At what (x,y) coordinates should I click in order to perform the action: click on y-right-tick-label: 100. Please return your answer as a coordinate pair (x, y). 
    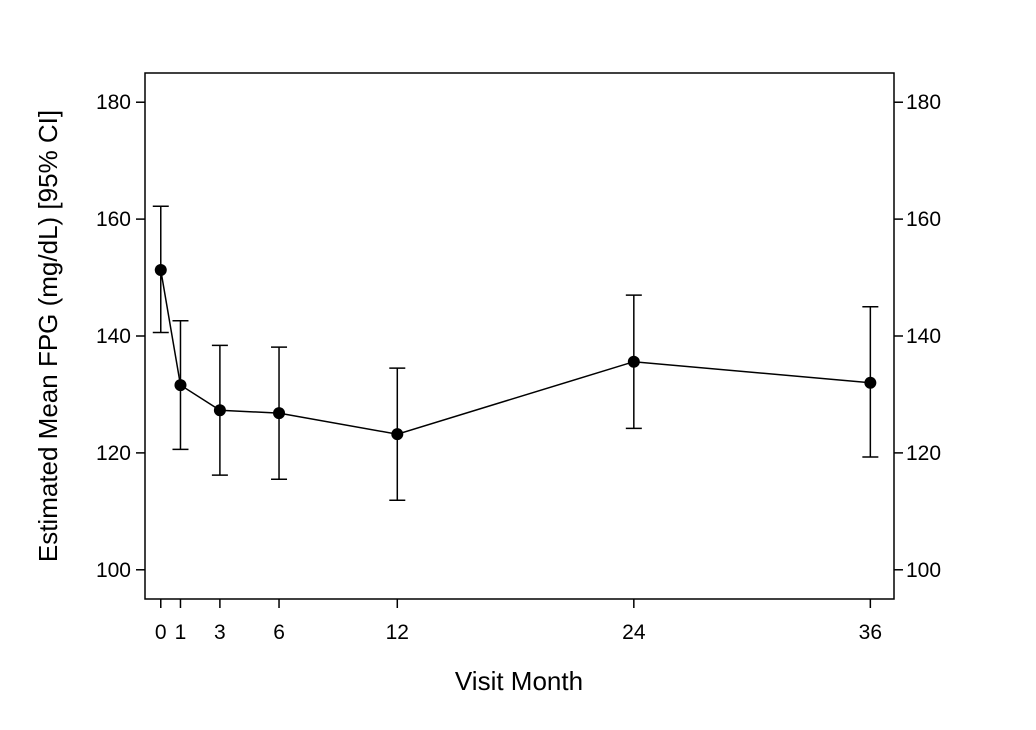
    Looking at the image, I should click on (923, 570).